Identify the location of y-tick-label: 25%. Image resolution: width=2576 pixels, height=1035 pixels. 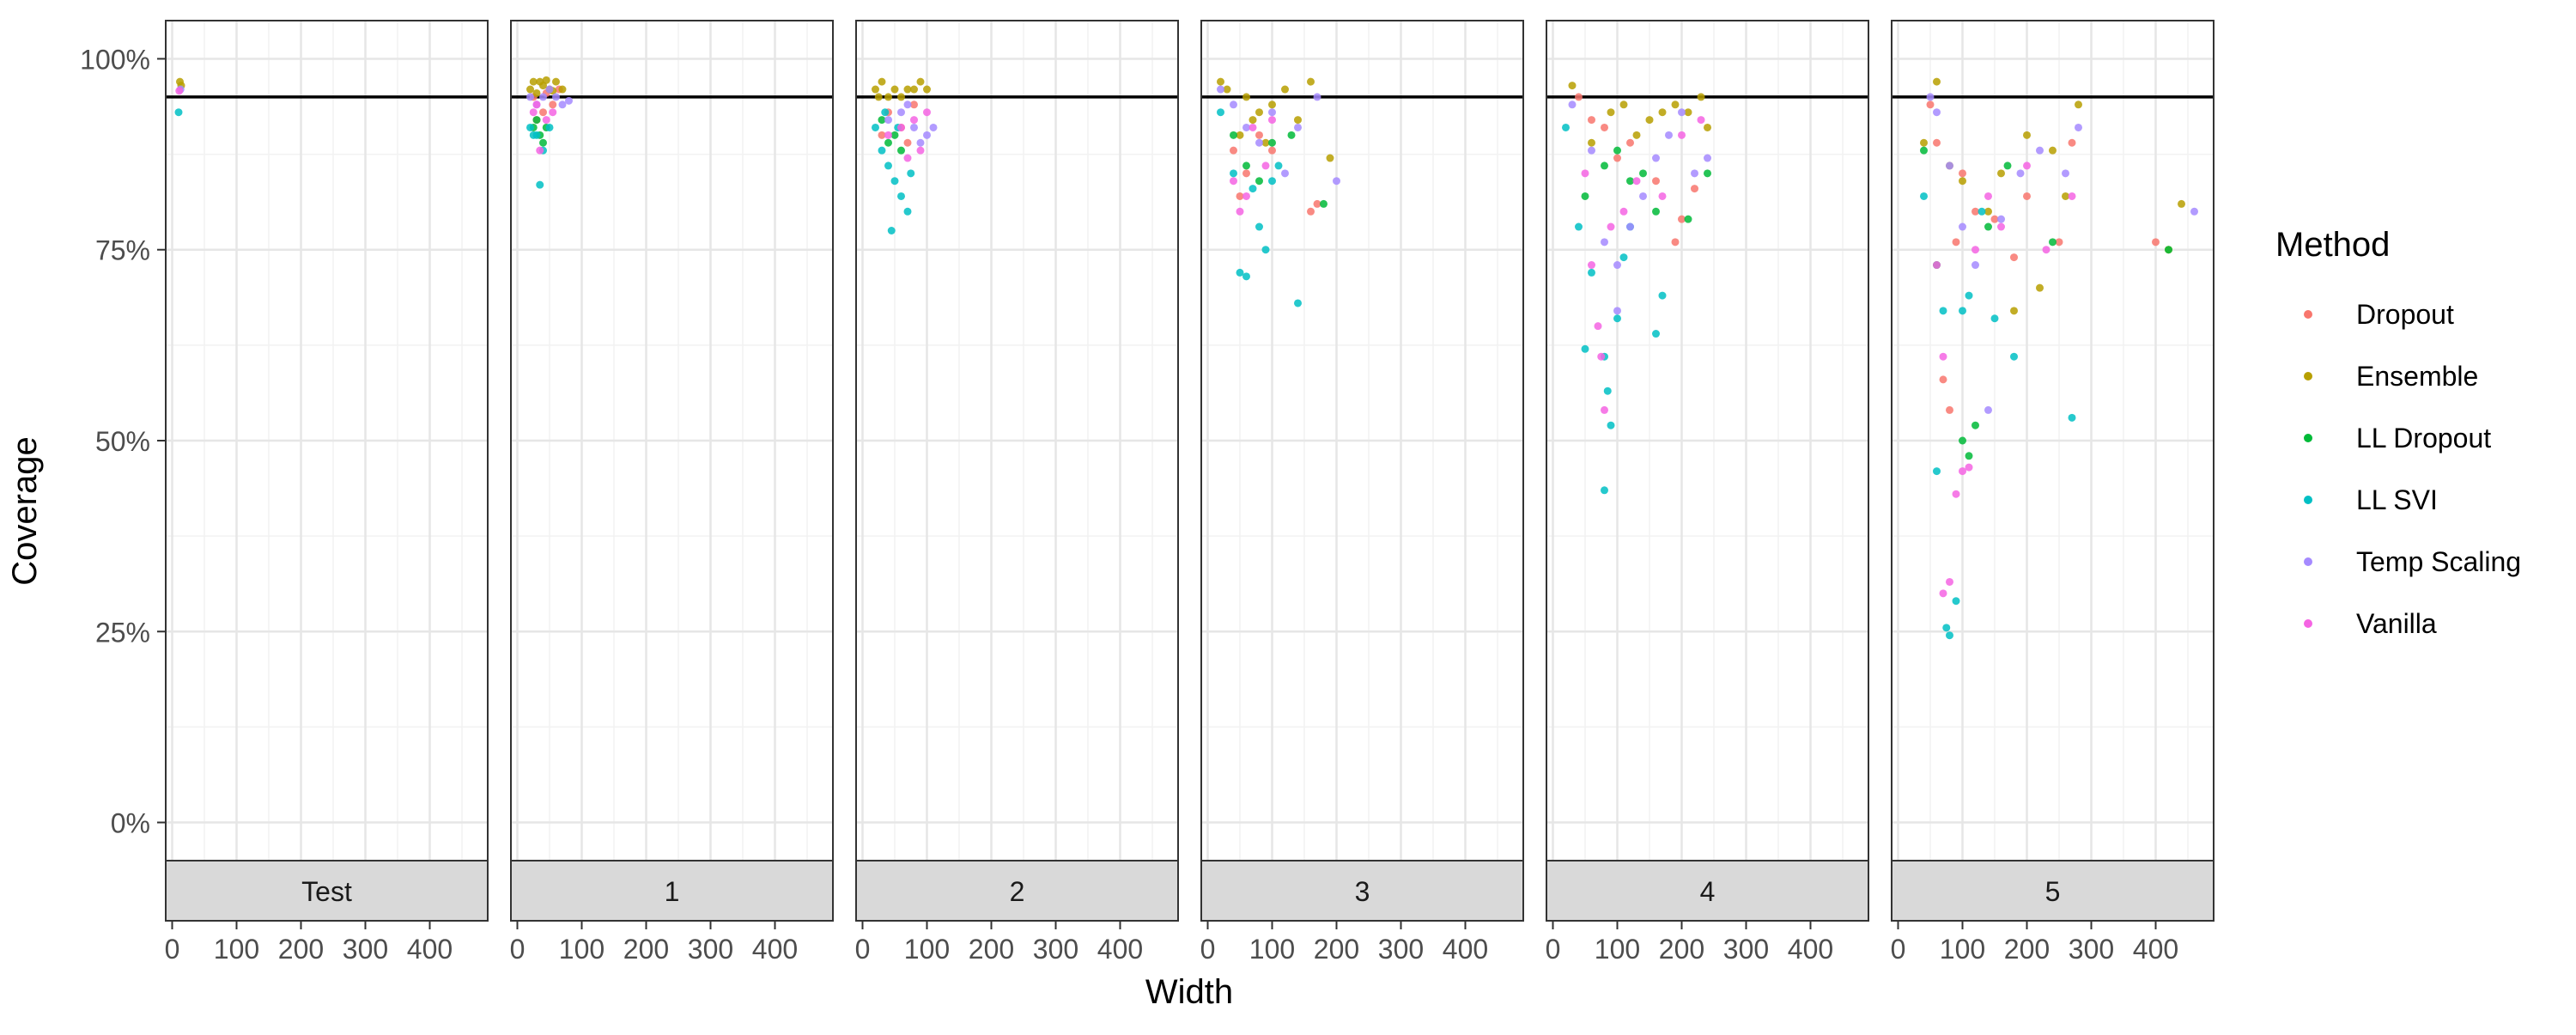
(123, 632).